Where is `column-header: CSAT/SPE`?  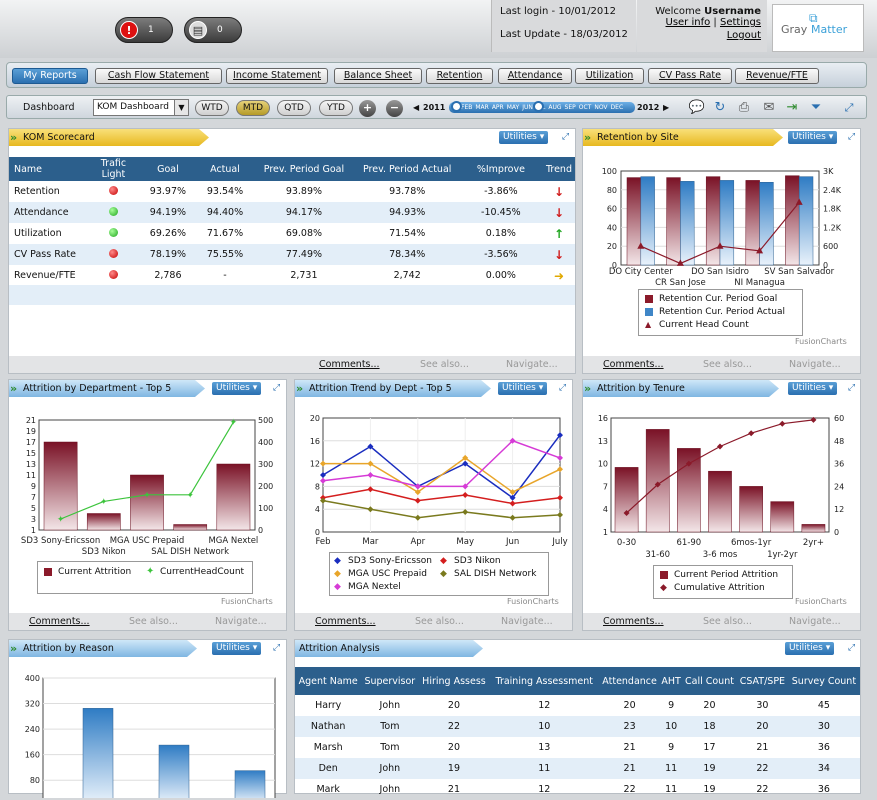 column-header: CSAT/SPE is located at coordinates (762, 681).